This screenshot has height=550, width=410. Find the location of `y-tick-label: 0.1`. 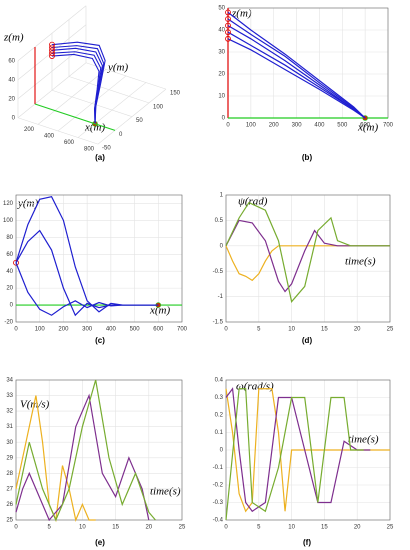

y-tick-label: 0.1 is located at coordinates (219, 433).